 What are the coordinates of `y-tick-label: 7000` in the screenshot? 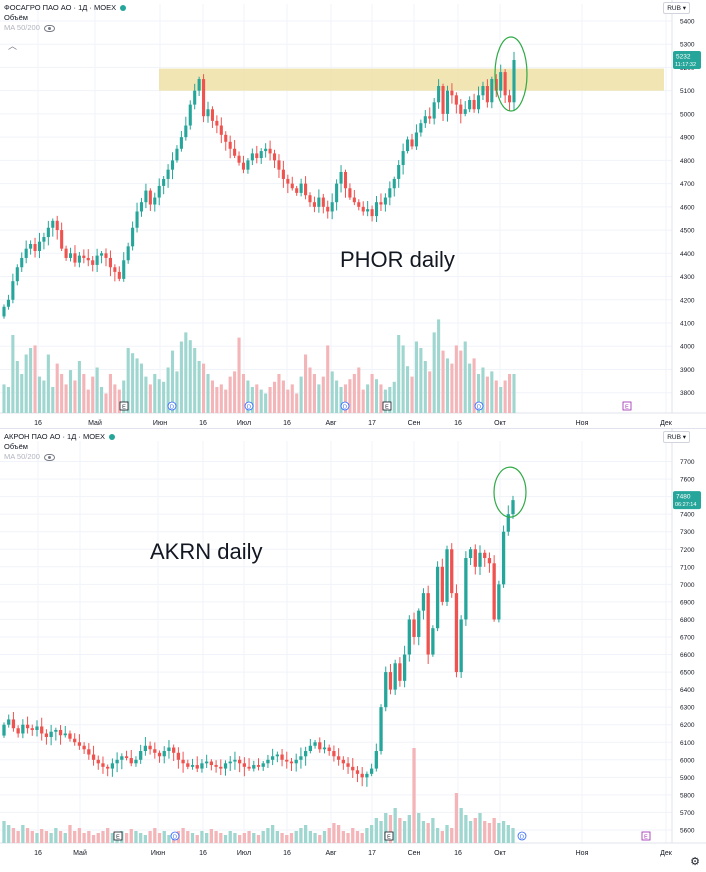 It's located at (687, 585).